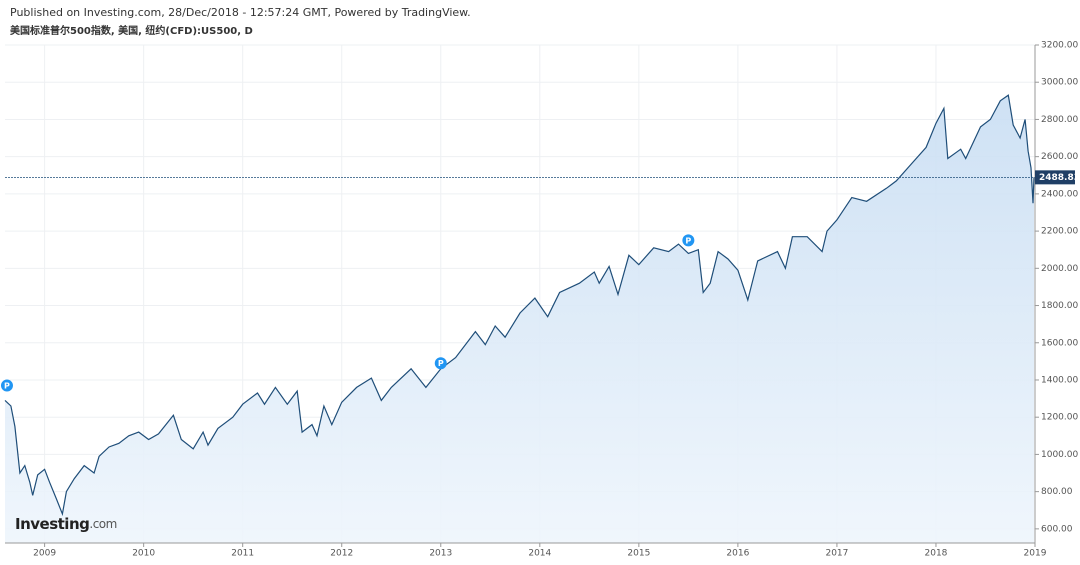 This screenshot has width=1080, height=565. What do you see at coordinates (539, 554) in the screenshot?
I see `x-tick-label: 2014` at bounding box center [539, 554].